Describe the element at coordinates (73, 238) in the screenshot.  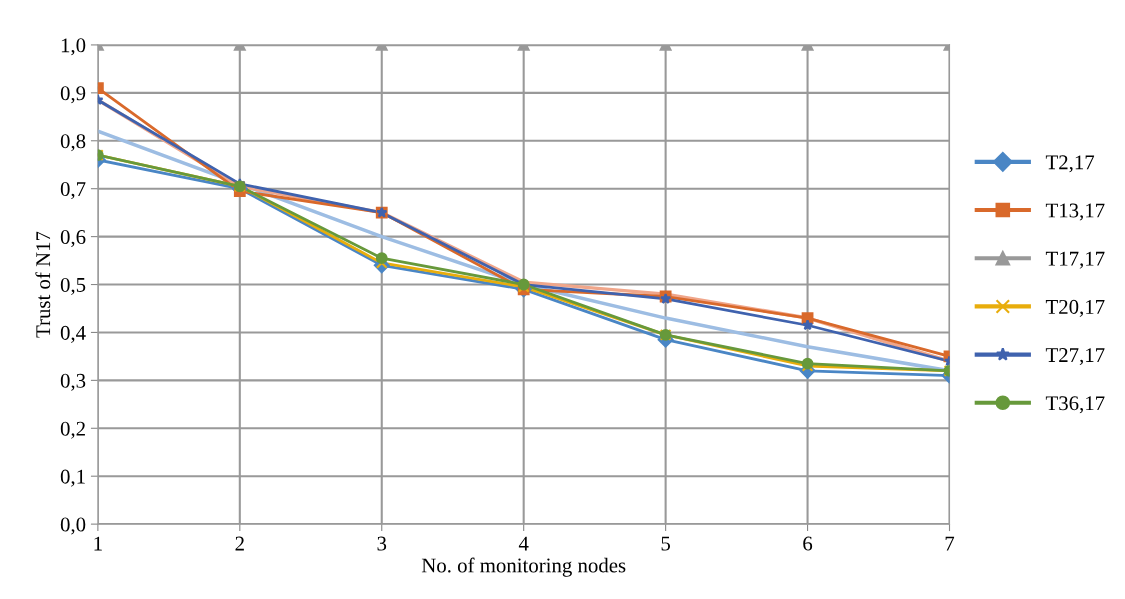
I see `y-tick-label: 0,6` at that location.